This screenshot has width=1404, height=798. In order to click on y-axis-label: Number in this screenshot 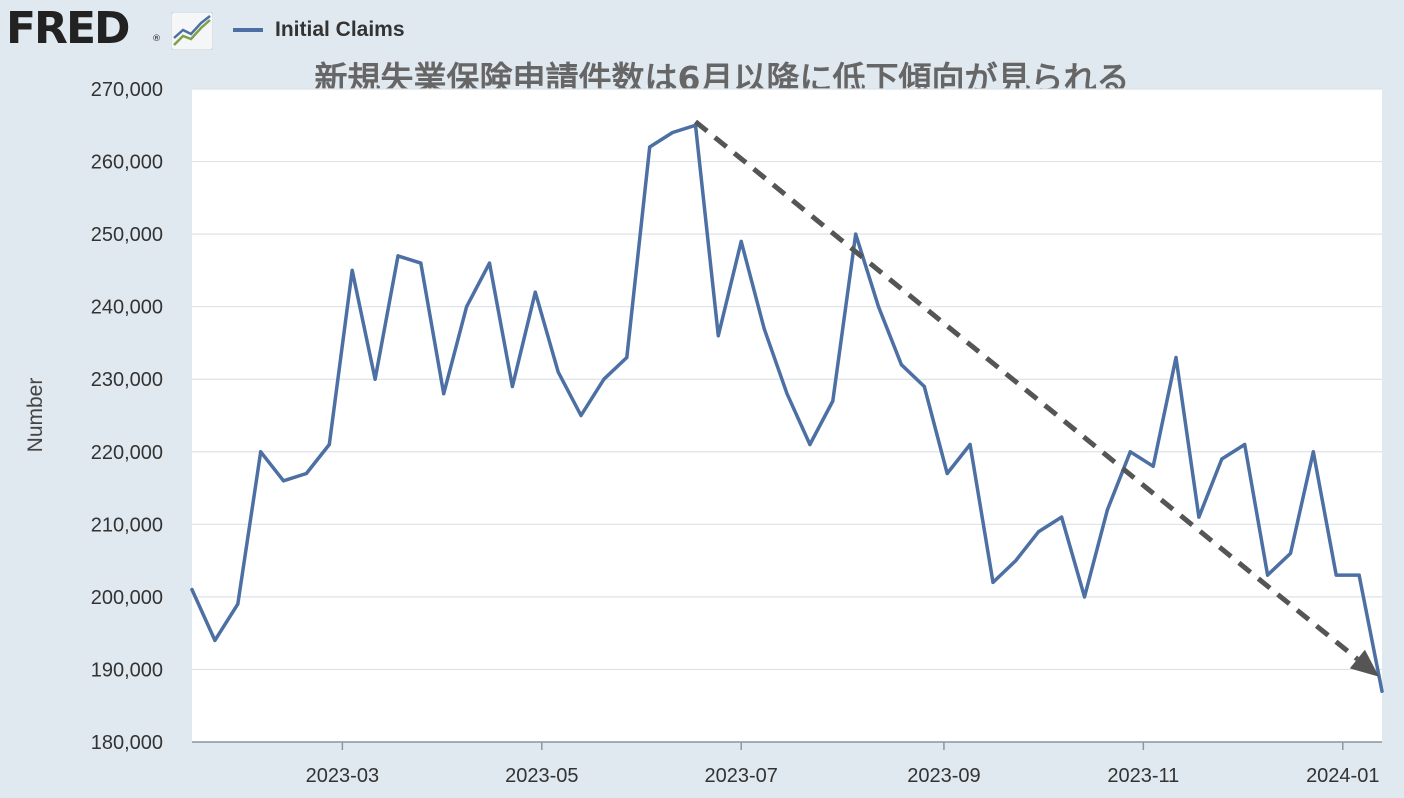, I will do `click(35, 415)`.